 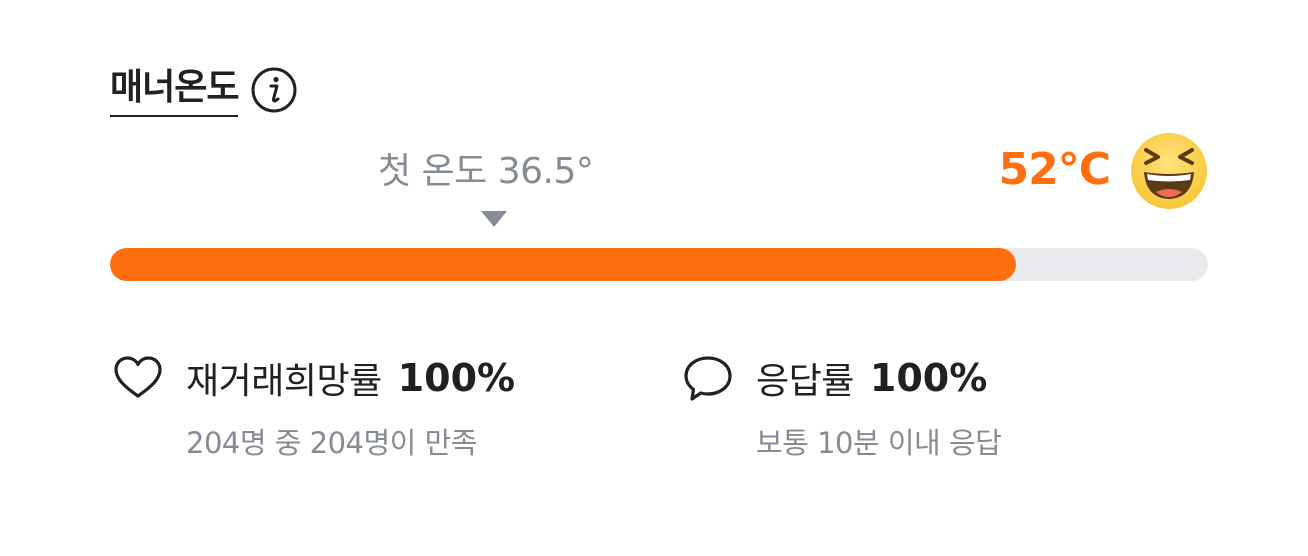 What do you see at coordinates (331, 443) in the screenshot?
I see `rebuy-rate-detail: 204명 중 204명이 만족` at bounding box center [331, 443].